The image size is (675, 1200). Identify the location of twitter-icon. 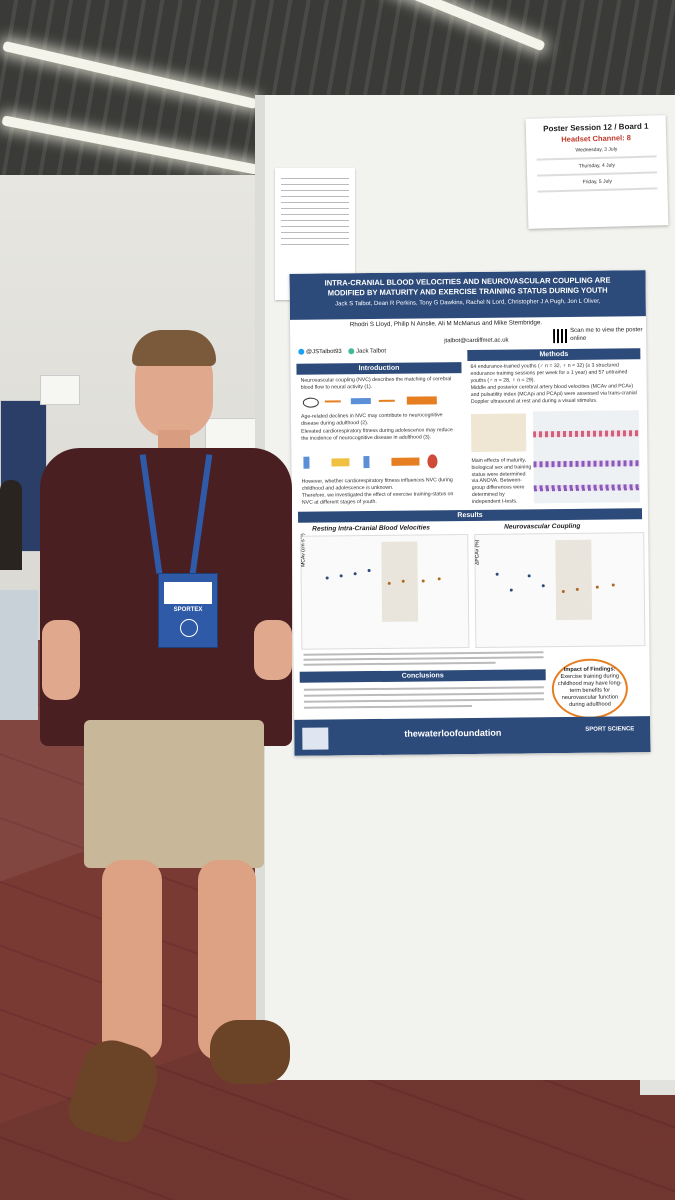
(301, 351).